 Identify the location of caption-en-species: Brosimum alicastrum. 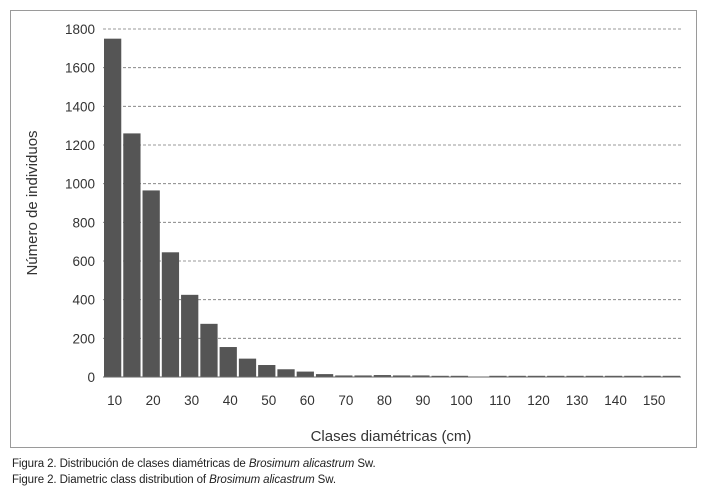
(262, 480).